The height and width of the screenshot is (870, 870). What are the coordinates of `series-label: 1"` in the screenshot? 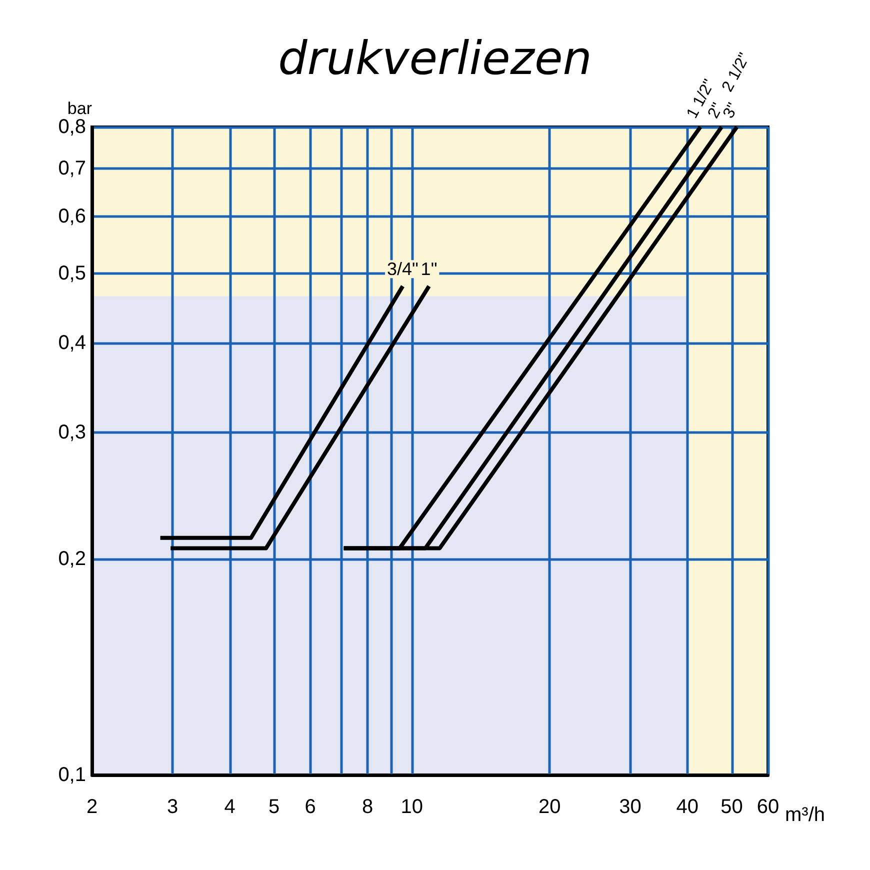 It's located at (429, 269).